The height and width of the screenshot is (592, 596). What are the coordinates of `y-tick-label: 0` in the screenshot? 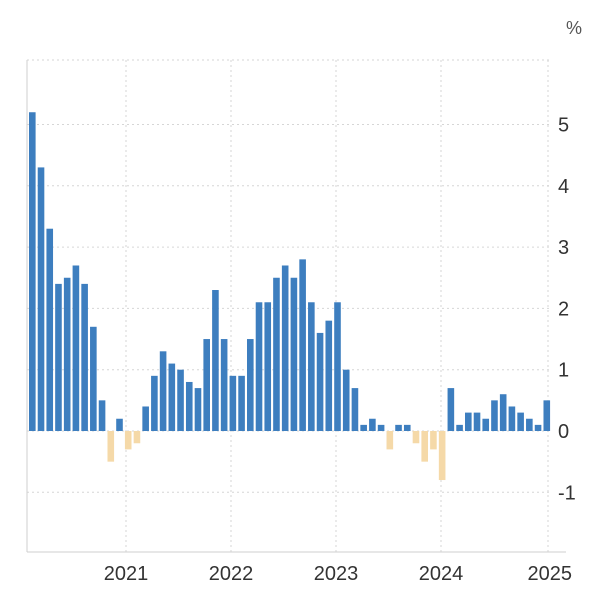 It's located at (563, 432).